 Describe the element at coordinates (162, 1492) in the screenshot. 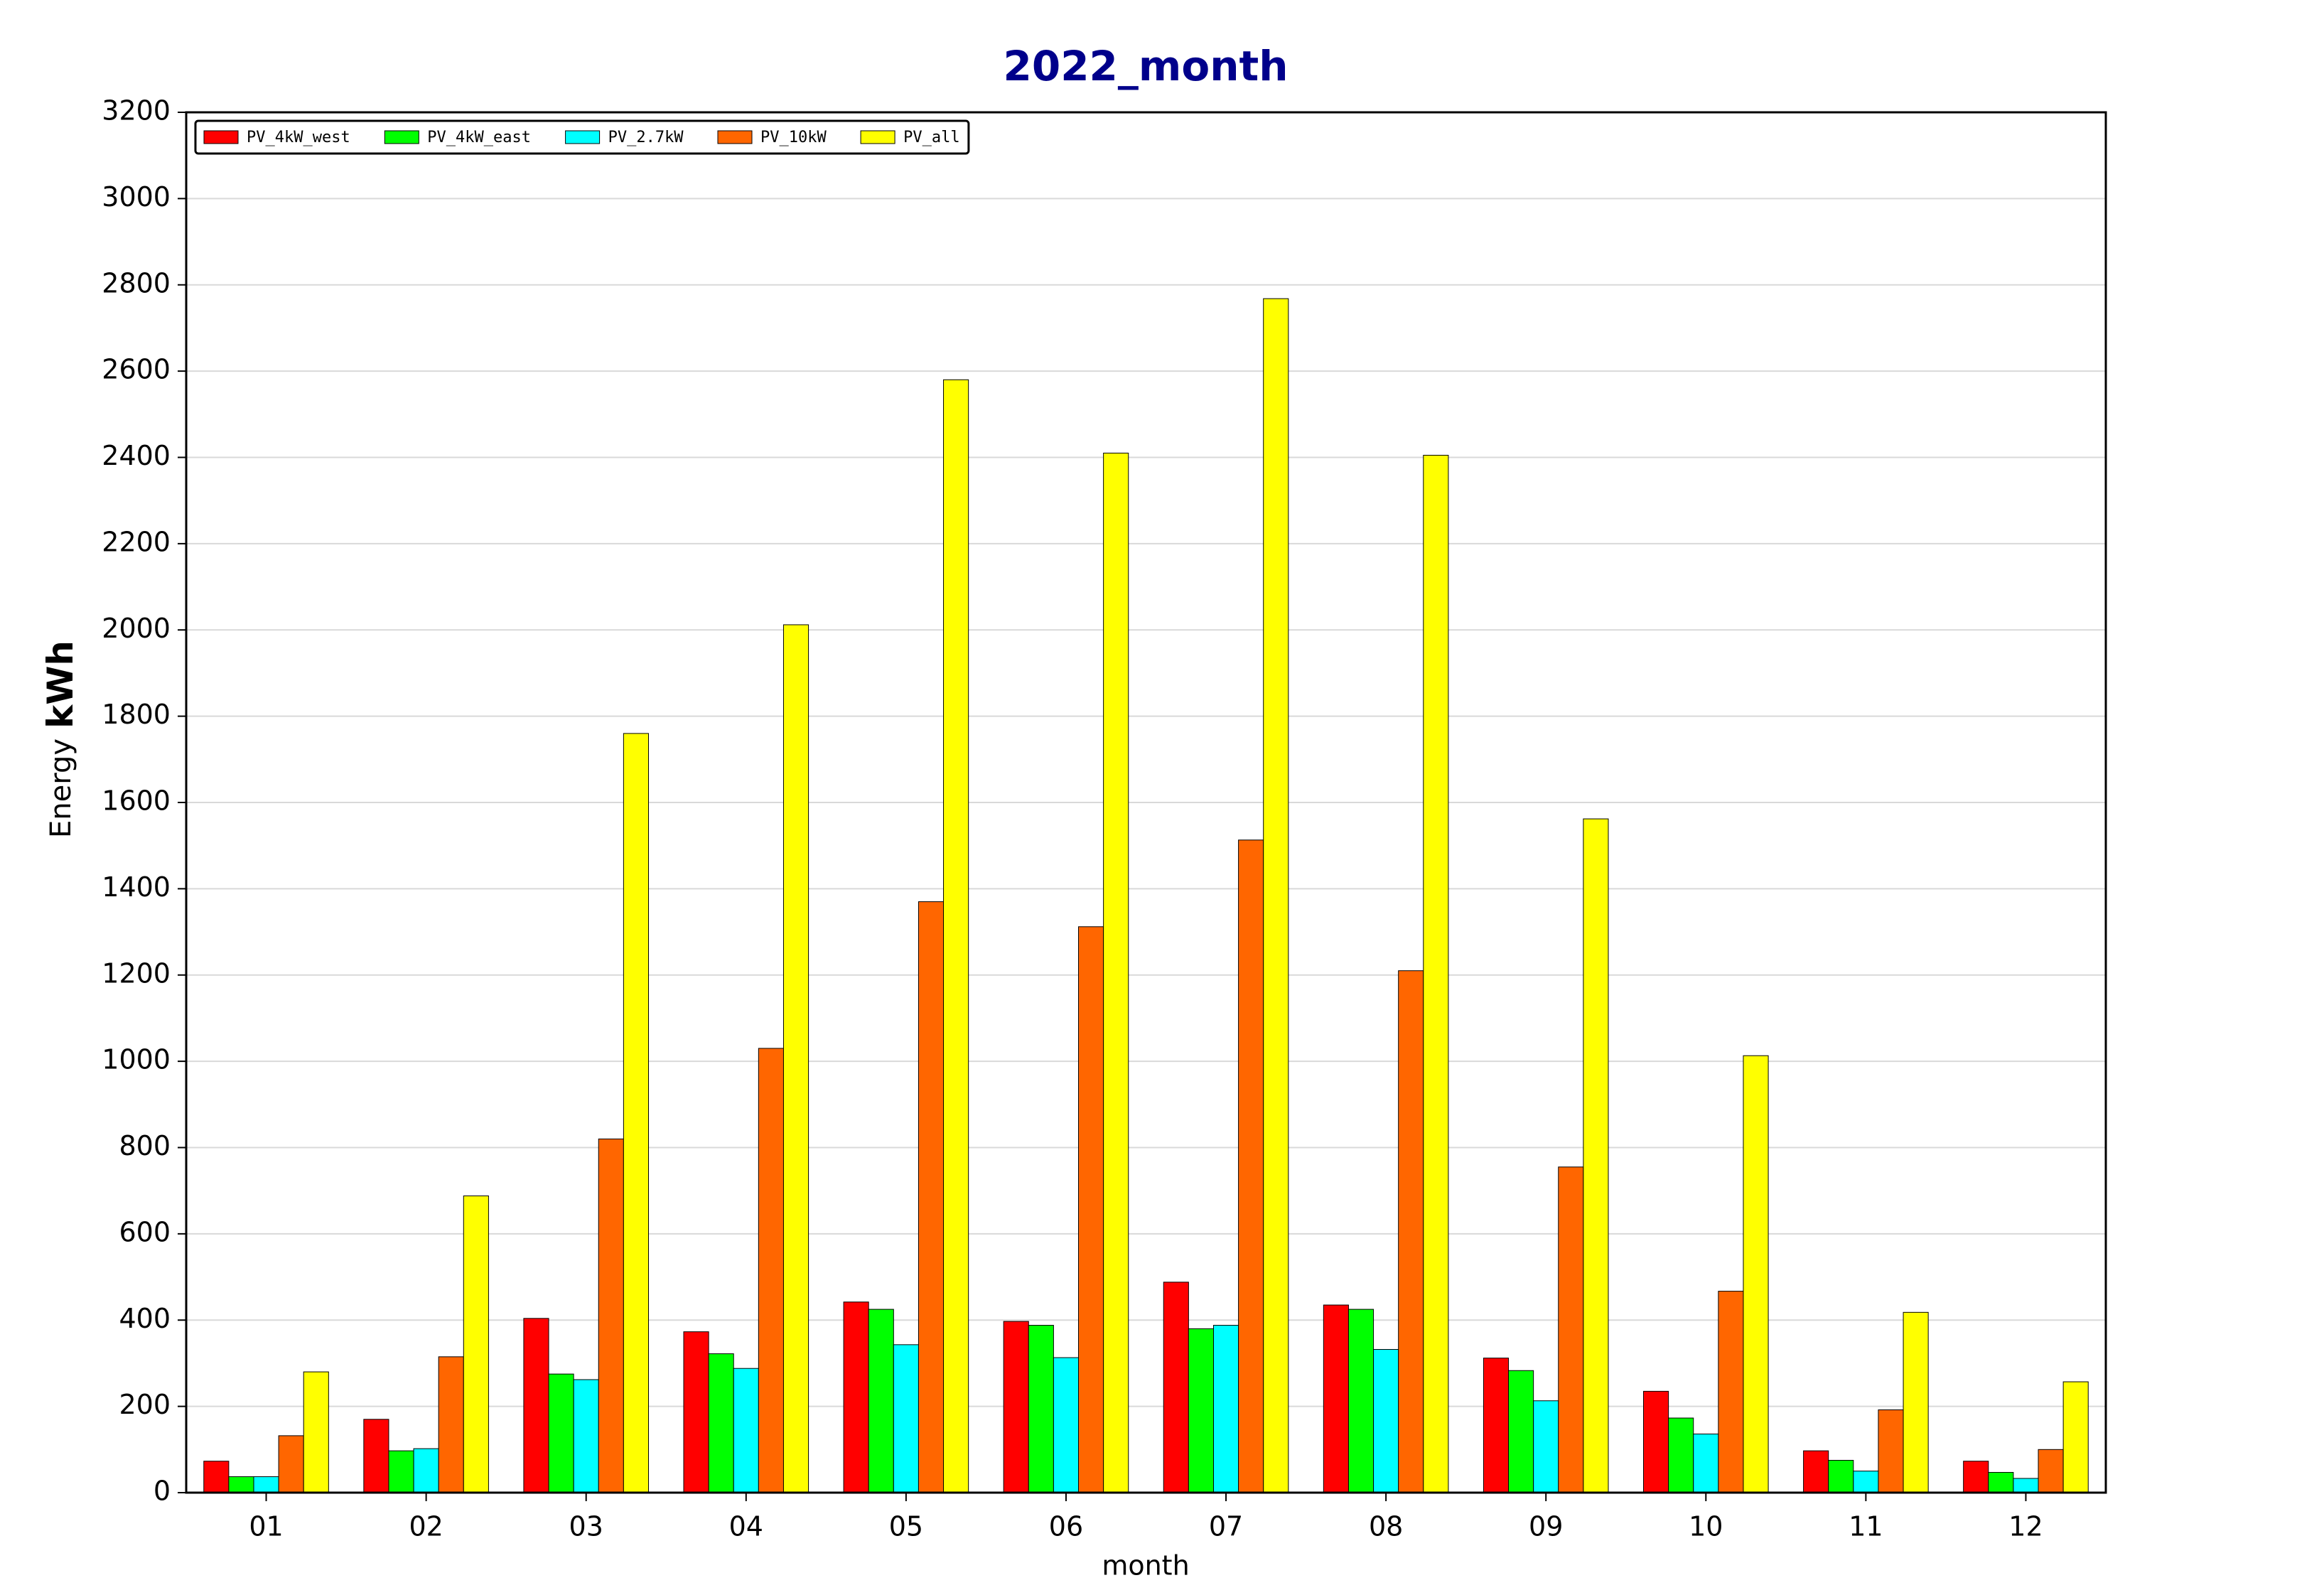

I see `y-tick-label: 0` at that location.